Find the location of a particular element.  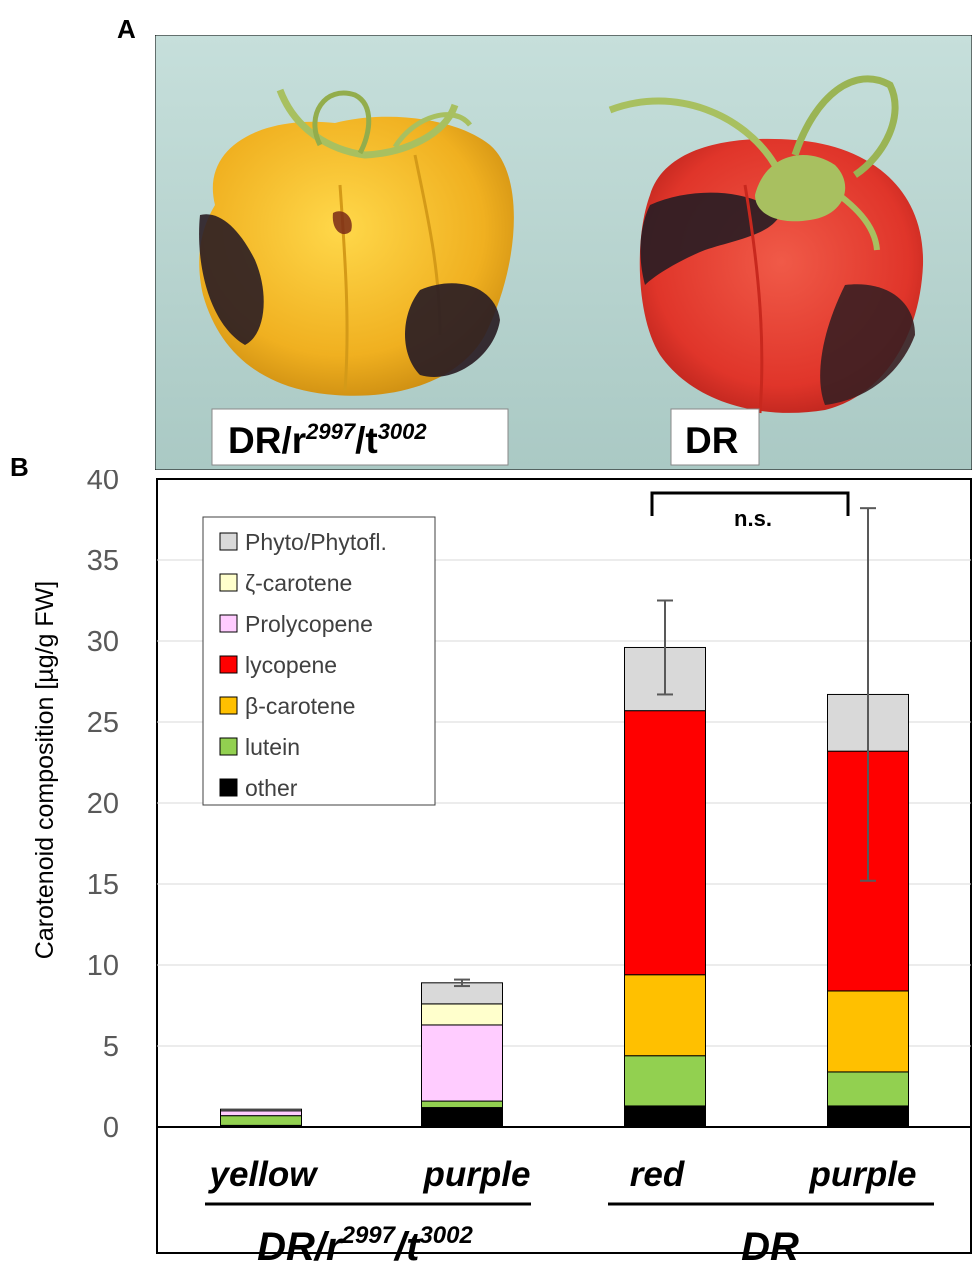

y-tick-label-0: 0 is located at coordinates (111, 1128).